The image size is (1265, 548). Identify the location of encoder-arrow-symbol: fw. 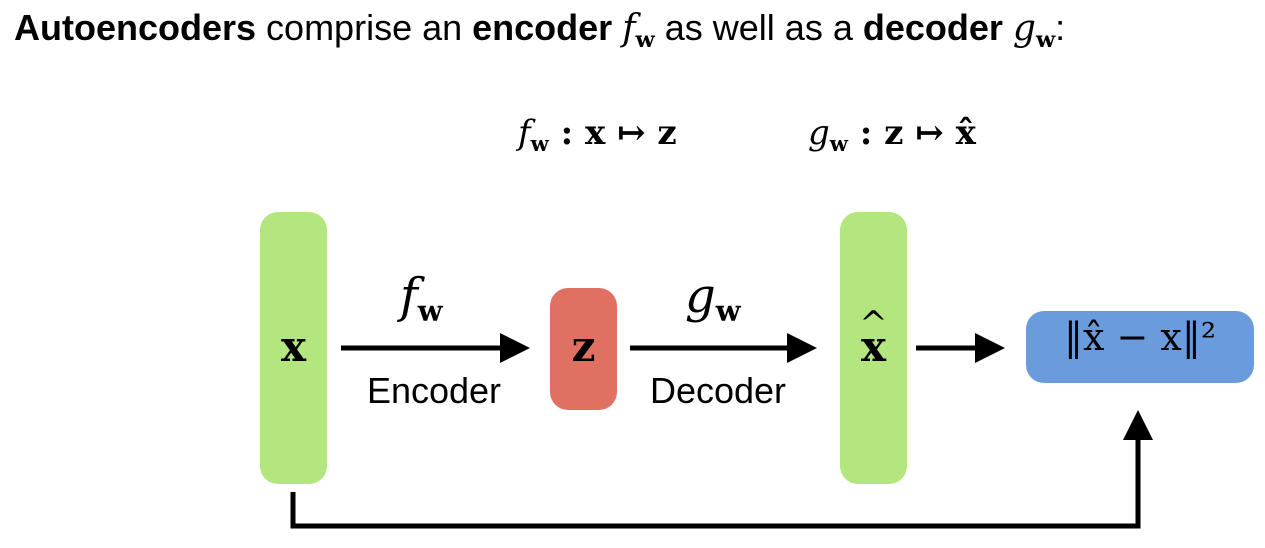
(421, 298).